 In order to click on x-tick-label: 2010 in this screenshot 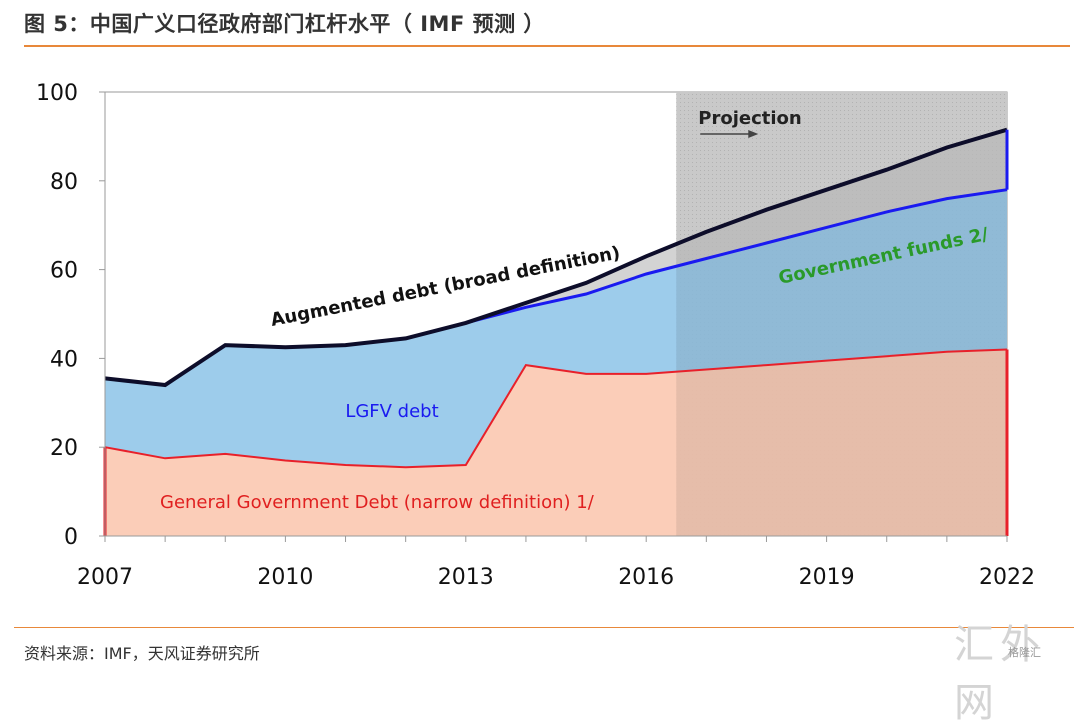, I will do `click(285, 577)`.